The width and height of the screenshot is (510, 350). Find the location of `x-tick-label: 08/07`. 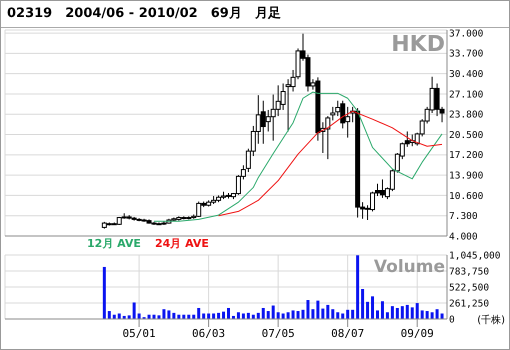

x-tick-label: 08/07 is located at coordinates (347, 333).